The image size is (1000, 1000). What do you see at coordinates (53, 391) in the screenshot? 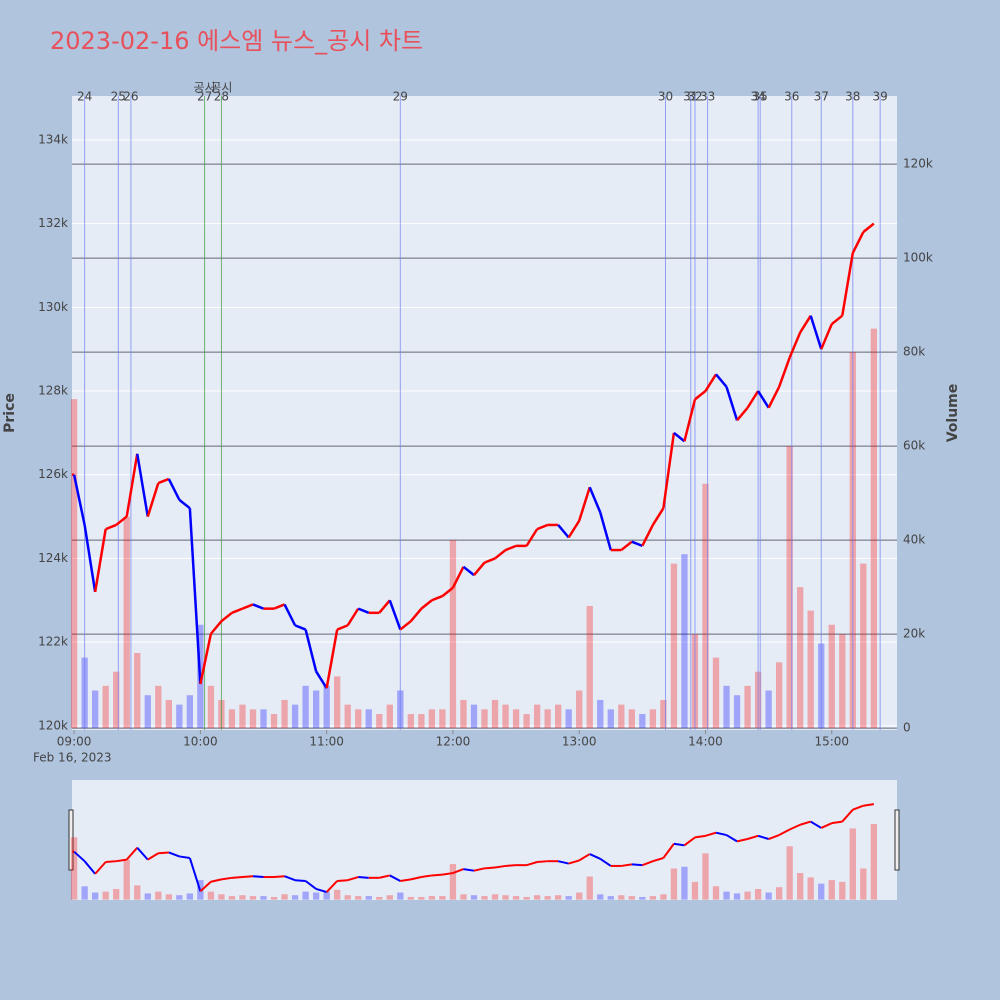
I see `y-tick-label: 128k` at bounding box center [53, 391].